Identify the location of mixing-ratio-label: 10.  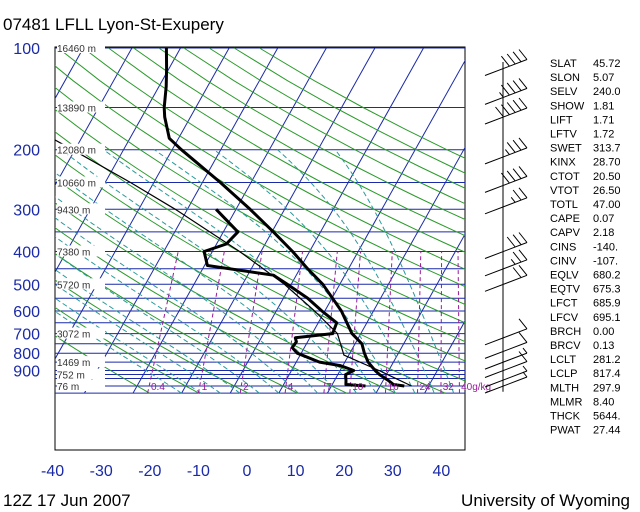
(358, 387).